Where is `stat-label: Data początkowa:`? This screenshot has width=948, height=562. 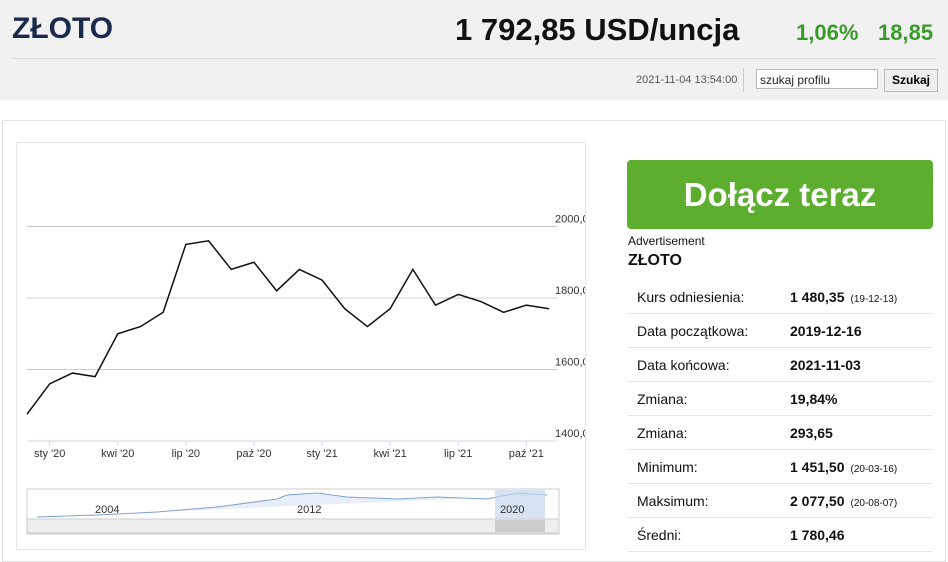 stat-label: Data początkowa: is located at coordinates (693, 331).